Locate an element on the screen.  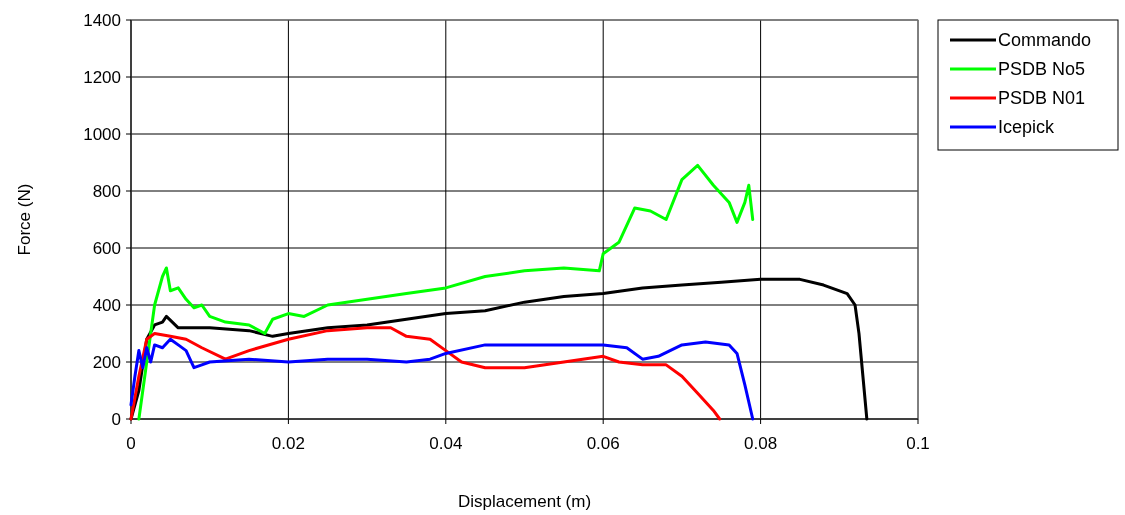
y-tick-label: 200 is located at coordinates (106, 362).